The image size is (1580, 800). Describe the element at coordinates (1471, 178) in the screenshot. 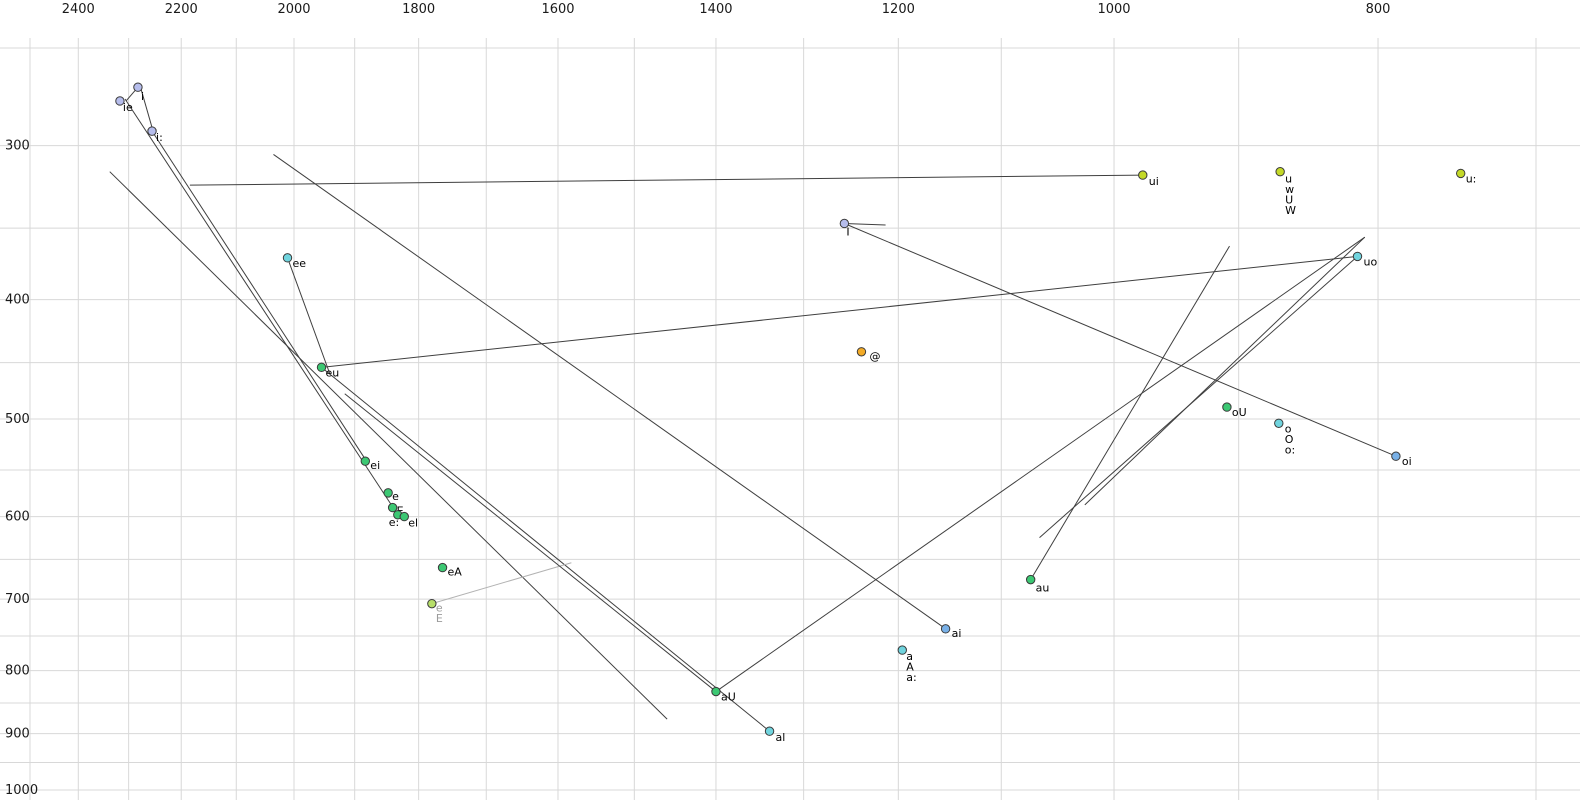

I see `point-label-u:: u:` at that location.